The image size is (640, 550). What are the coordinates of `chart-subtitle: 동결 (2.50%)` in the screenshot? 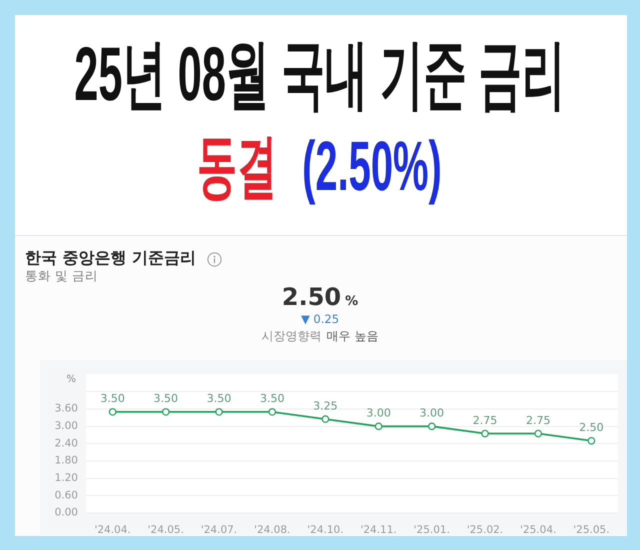 It's located at (320, 166).